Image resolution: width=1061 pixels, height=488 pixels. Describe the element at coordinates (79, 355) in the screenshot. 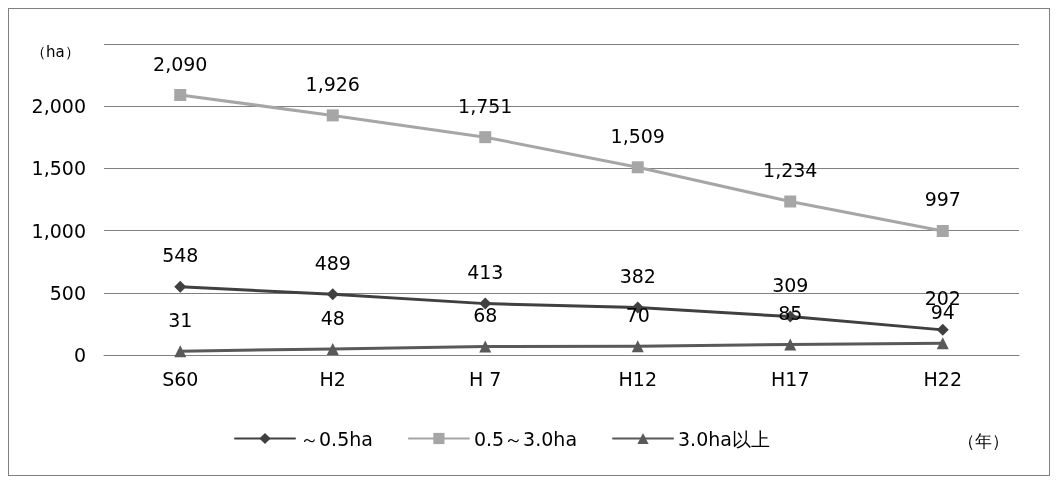

I see `y-tick-label: 0` at that location.